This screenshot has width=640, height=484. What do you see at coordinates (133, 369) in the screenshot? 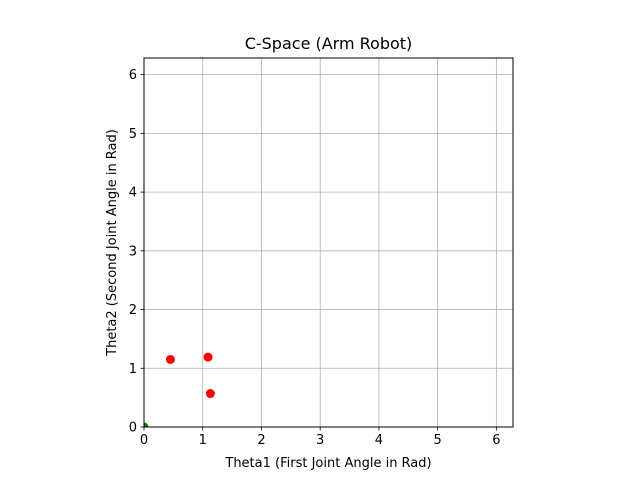
I see `y-tick-label: 1` at bounding box center [133, 369].